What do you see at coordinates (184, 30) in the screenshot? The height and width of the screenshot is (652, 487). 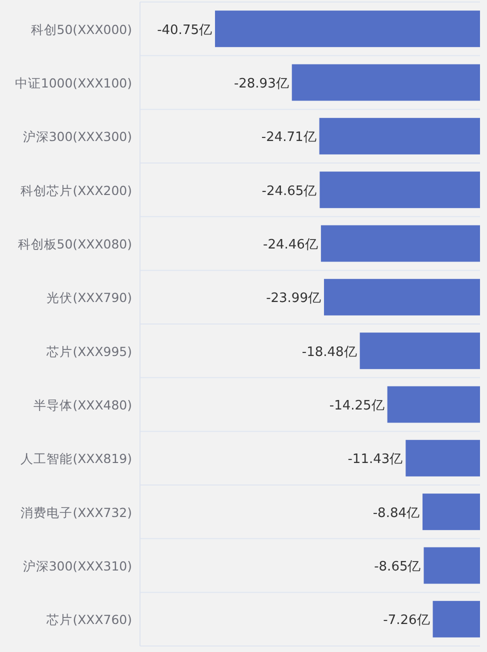 I see `data-label: -40.75亿` at bounding box center [184, 30].